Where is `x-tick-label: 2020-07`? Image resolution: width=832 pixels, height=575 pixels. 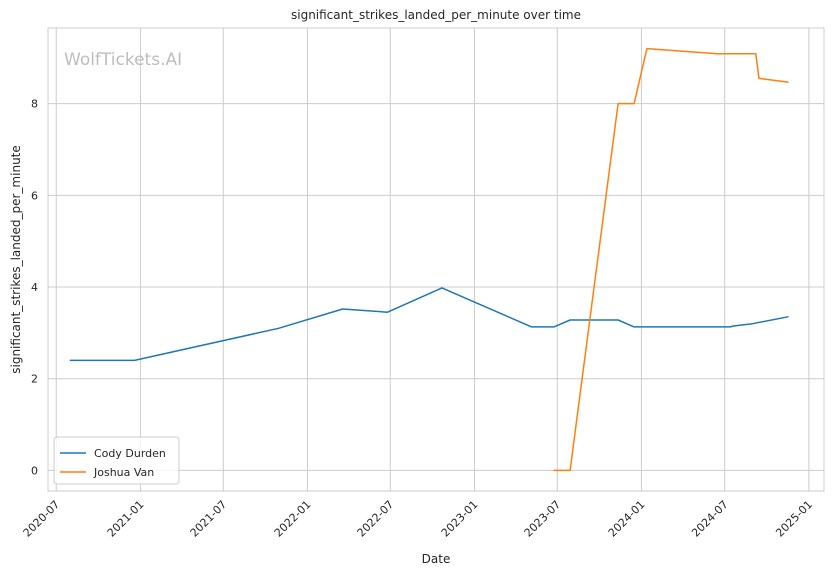
x-tick-label: 2020-07 is located at coordinates (42, 519).